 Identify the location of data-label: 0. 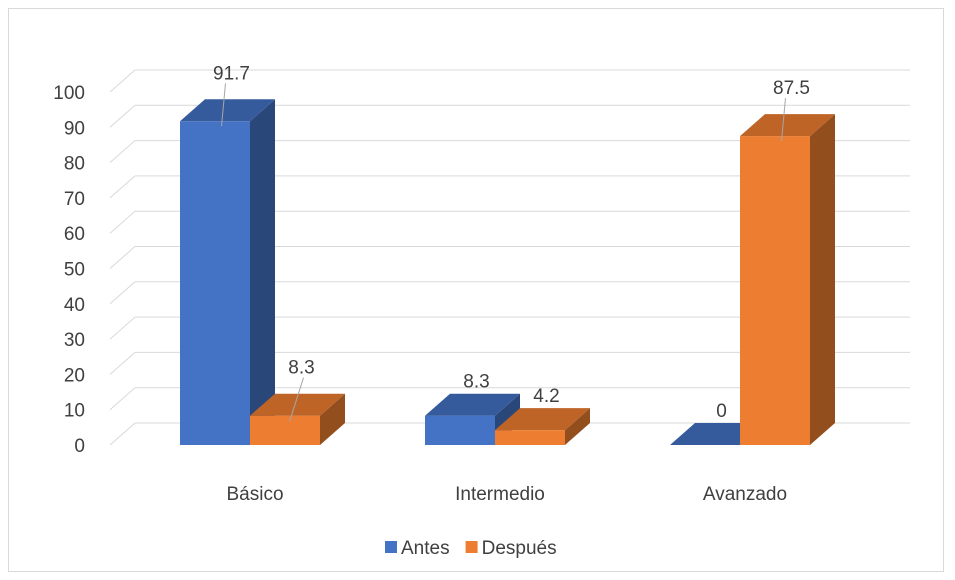
(721, 411).